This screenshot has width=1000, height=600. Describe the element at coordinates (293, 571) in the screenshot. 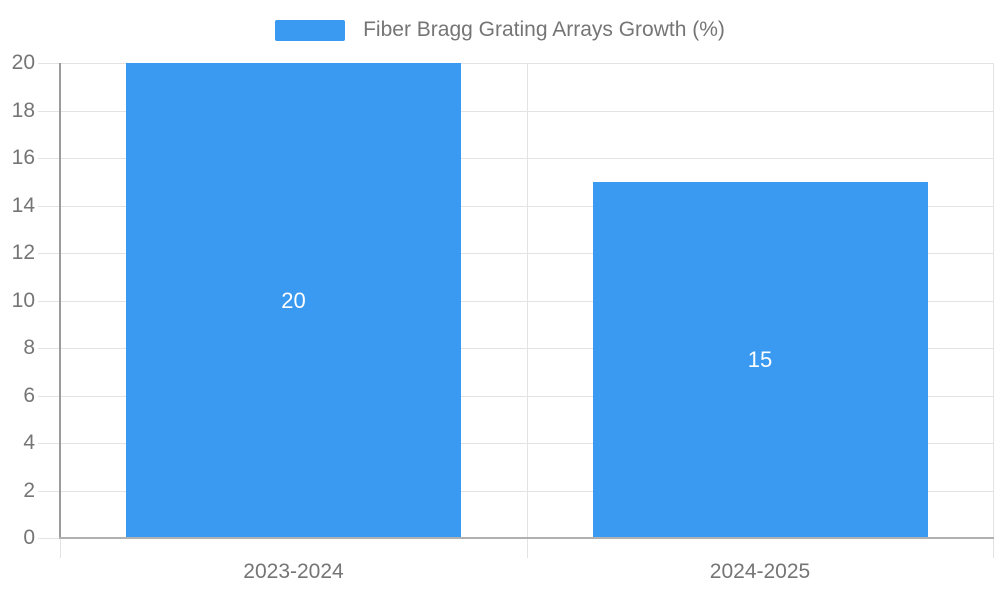

I see `x-axis-category-label: 2023-2024` at that location.